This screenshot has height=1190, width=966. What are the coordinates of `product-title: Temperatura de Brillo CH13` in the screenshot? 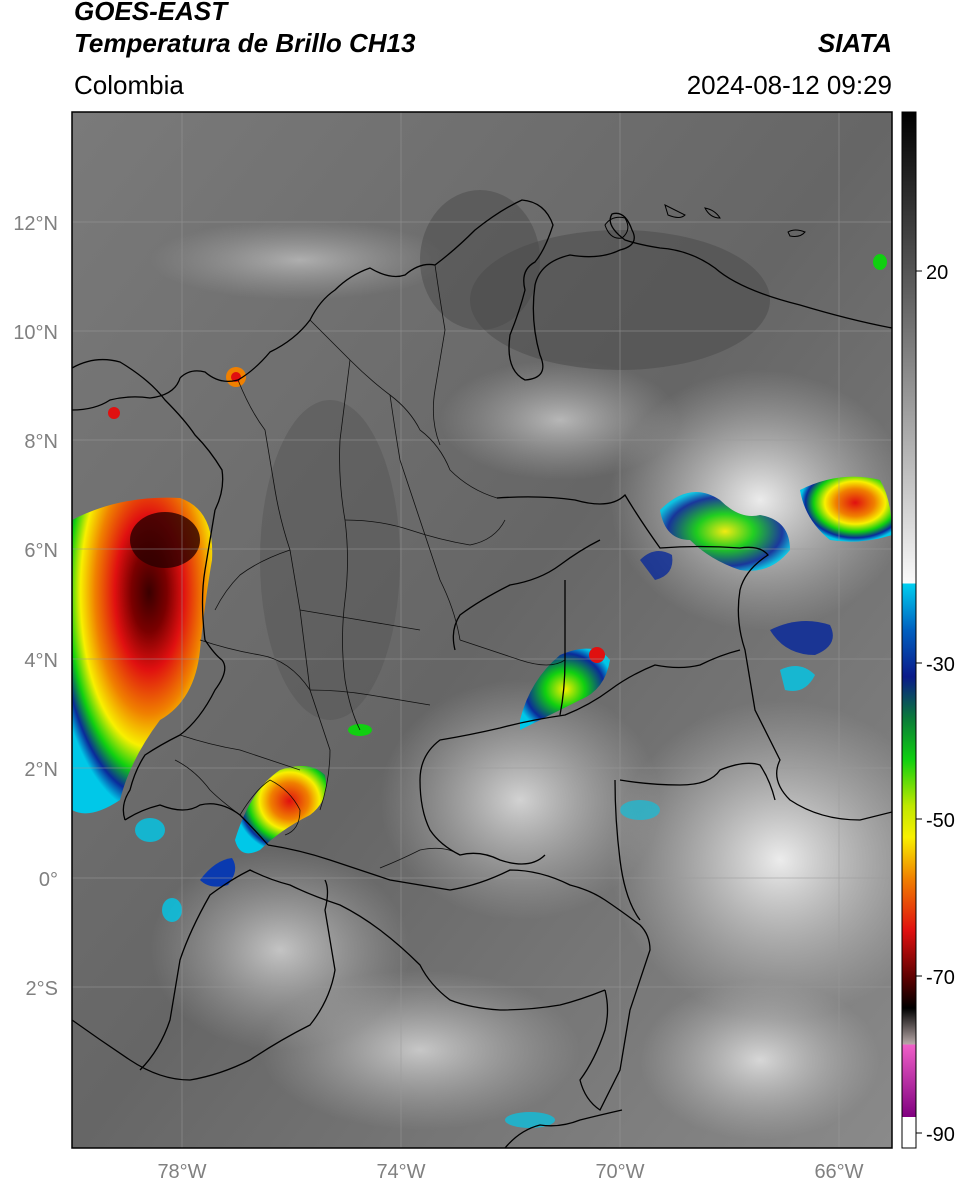 It's located at (245, 43).